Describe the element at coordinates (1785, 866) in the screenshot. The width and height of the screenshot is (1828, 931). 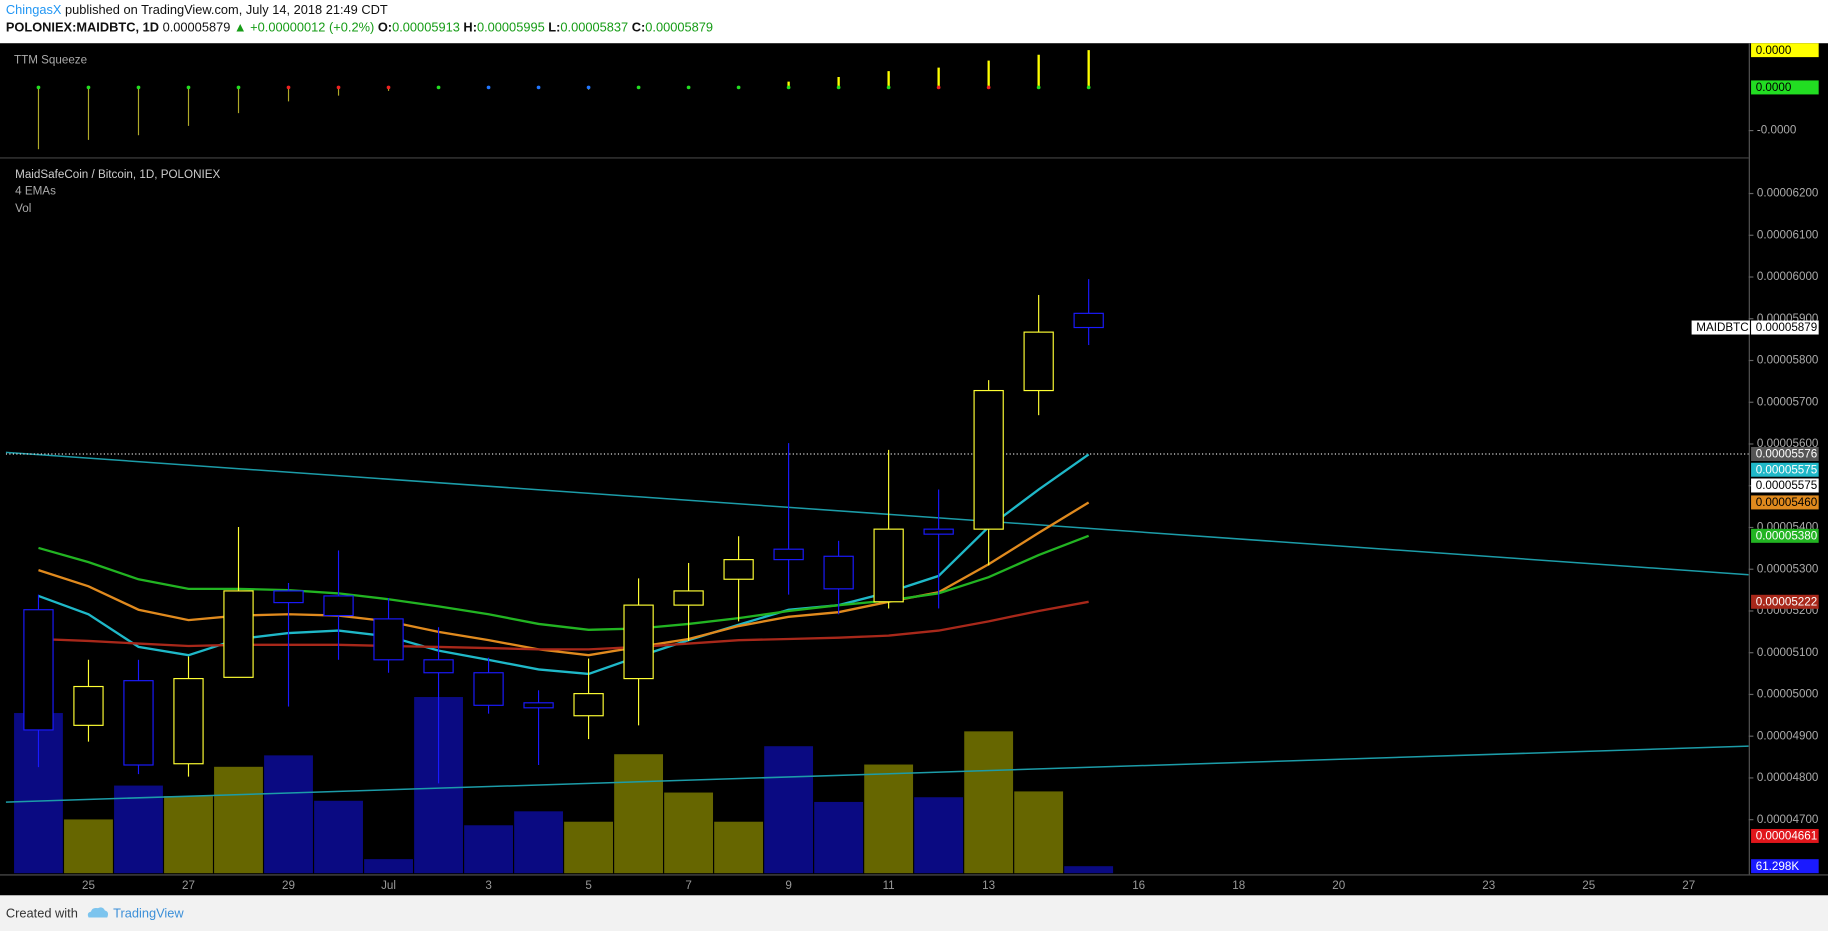
I see `volume-label-box` at that location.